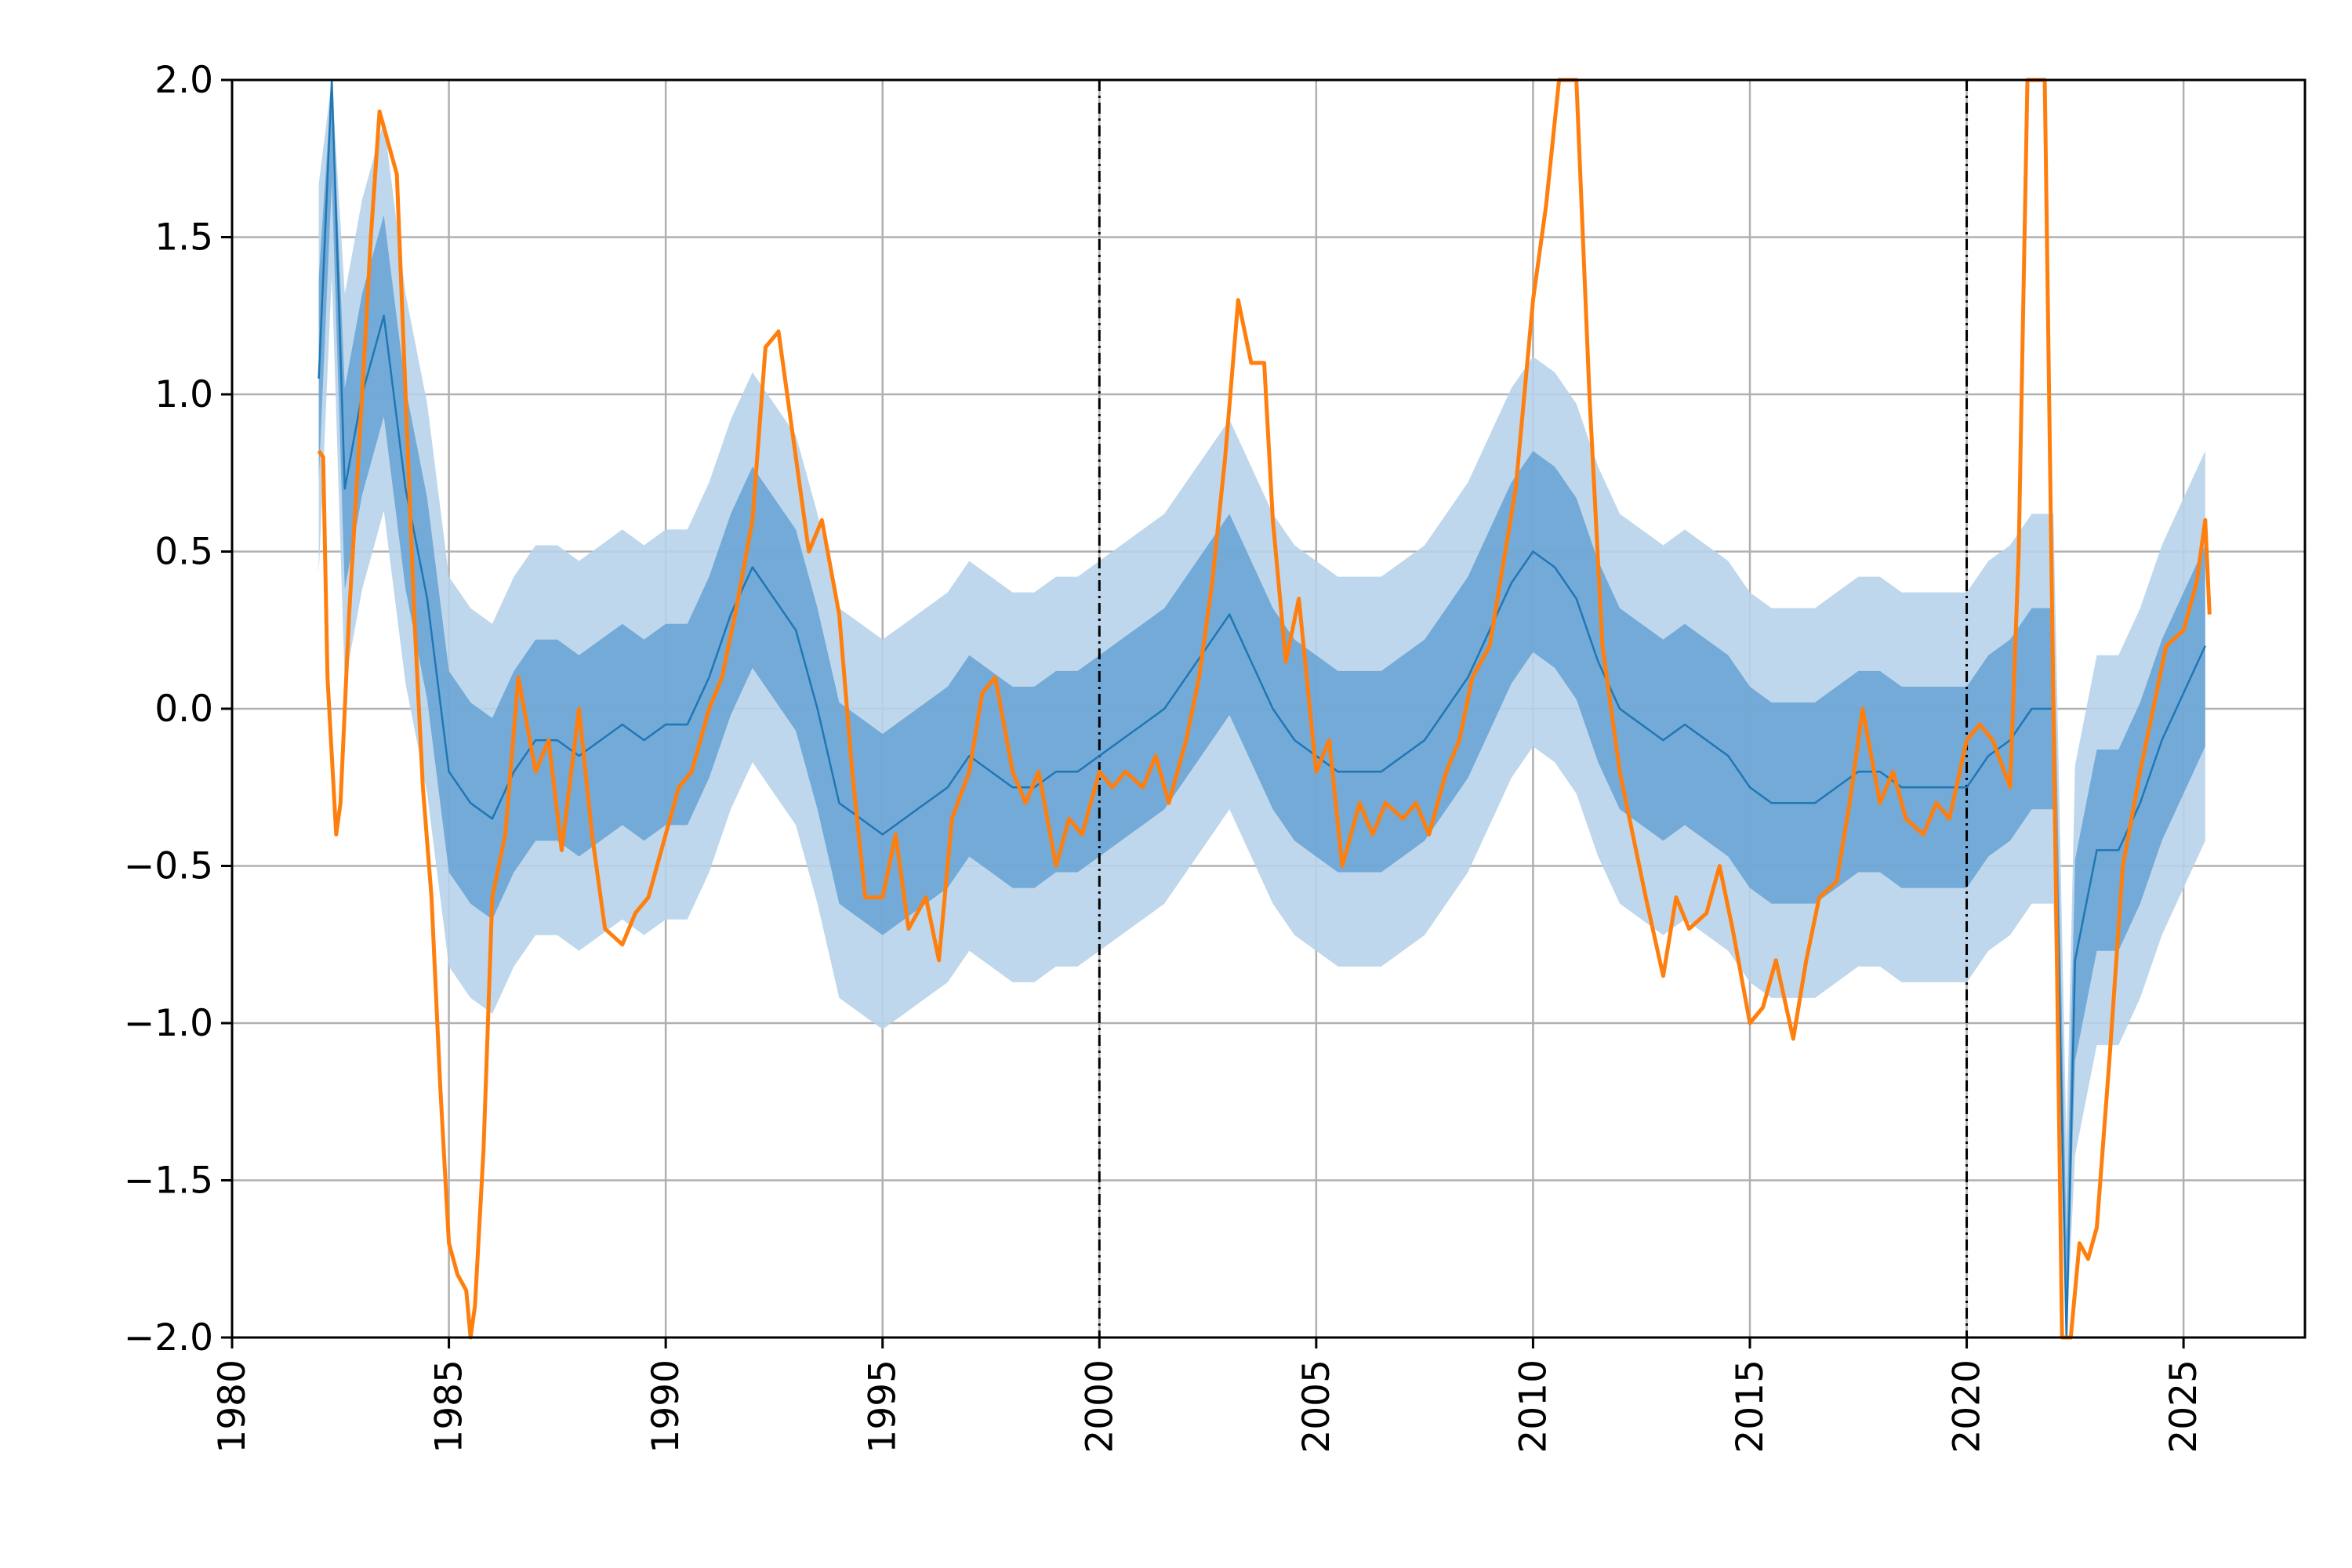 The width and height of the screenshot is (2352, 1568). Describe the element at coordinates (168, 1024) in the screenshot. I see `y-tick-label-2: −1.0` at that location.